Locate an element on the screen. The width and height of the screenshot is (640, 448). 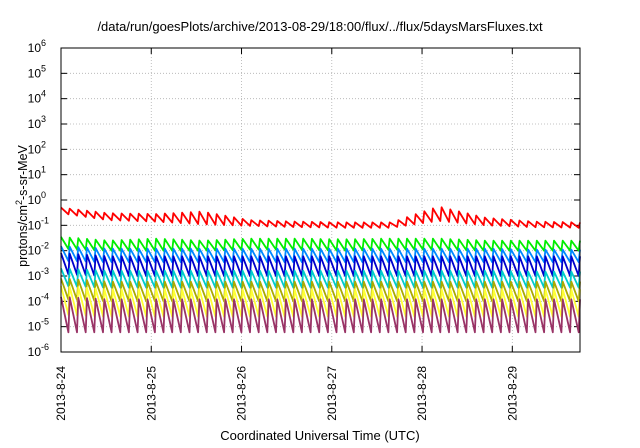
y-tick-label-exponent: 2 is located at coordinates (43, 144).